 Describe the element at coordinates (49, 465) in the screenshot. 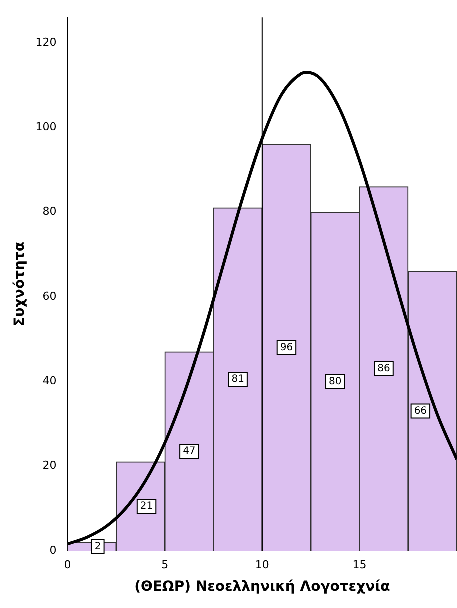

I see `y-tick-label: 20` at that location.